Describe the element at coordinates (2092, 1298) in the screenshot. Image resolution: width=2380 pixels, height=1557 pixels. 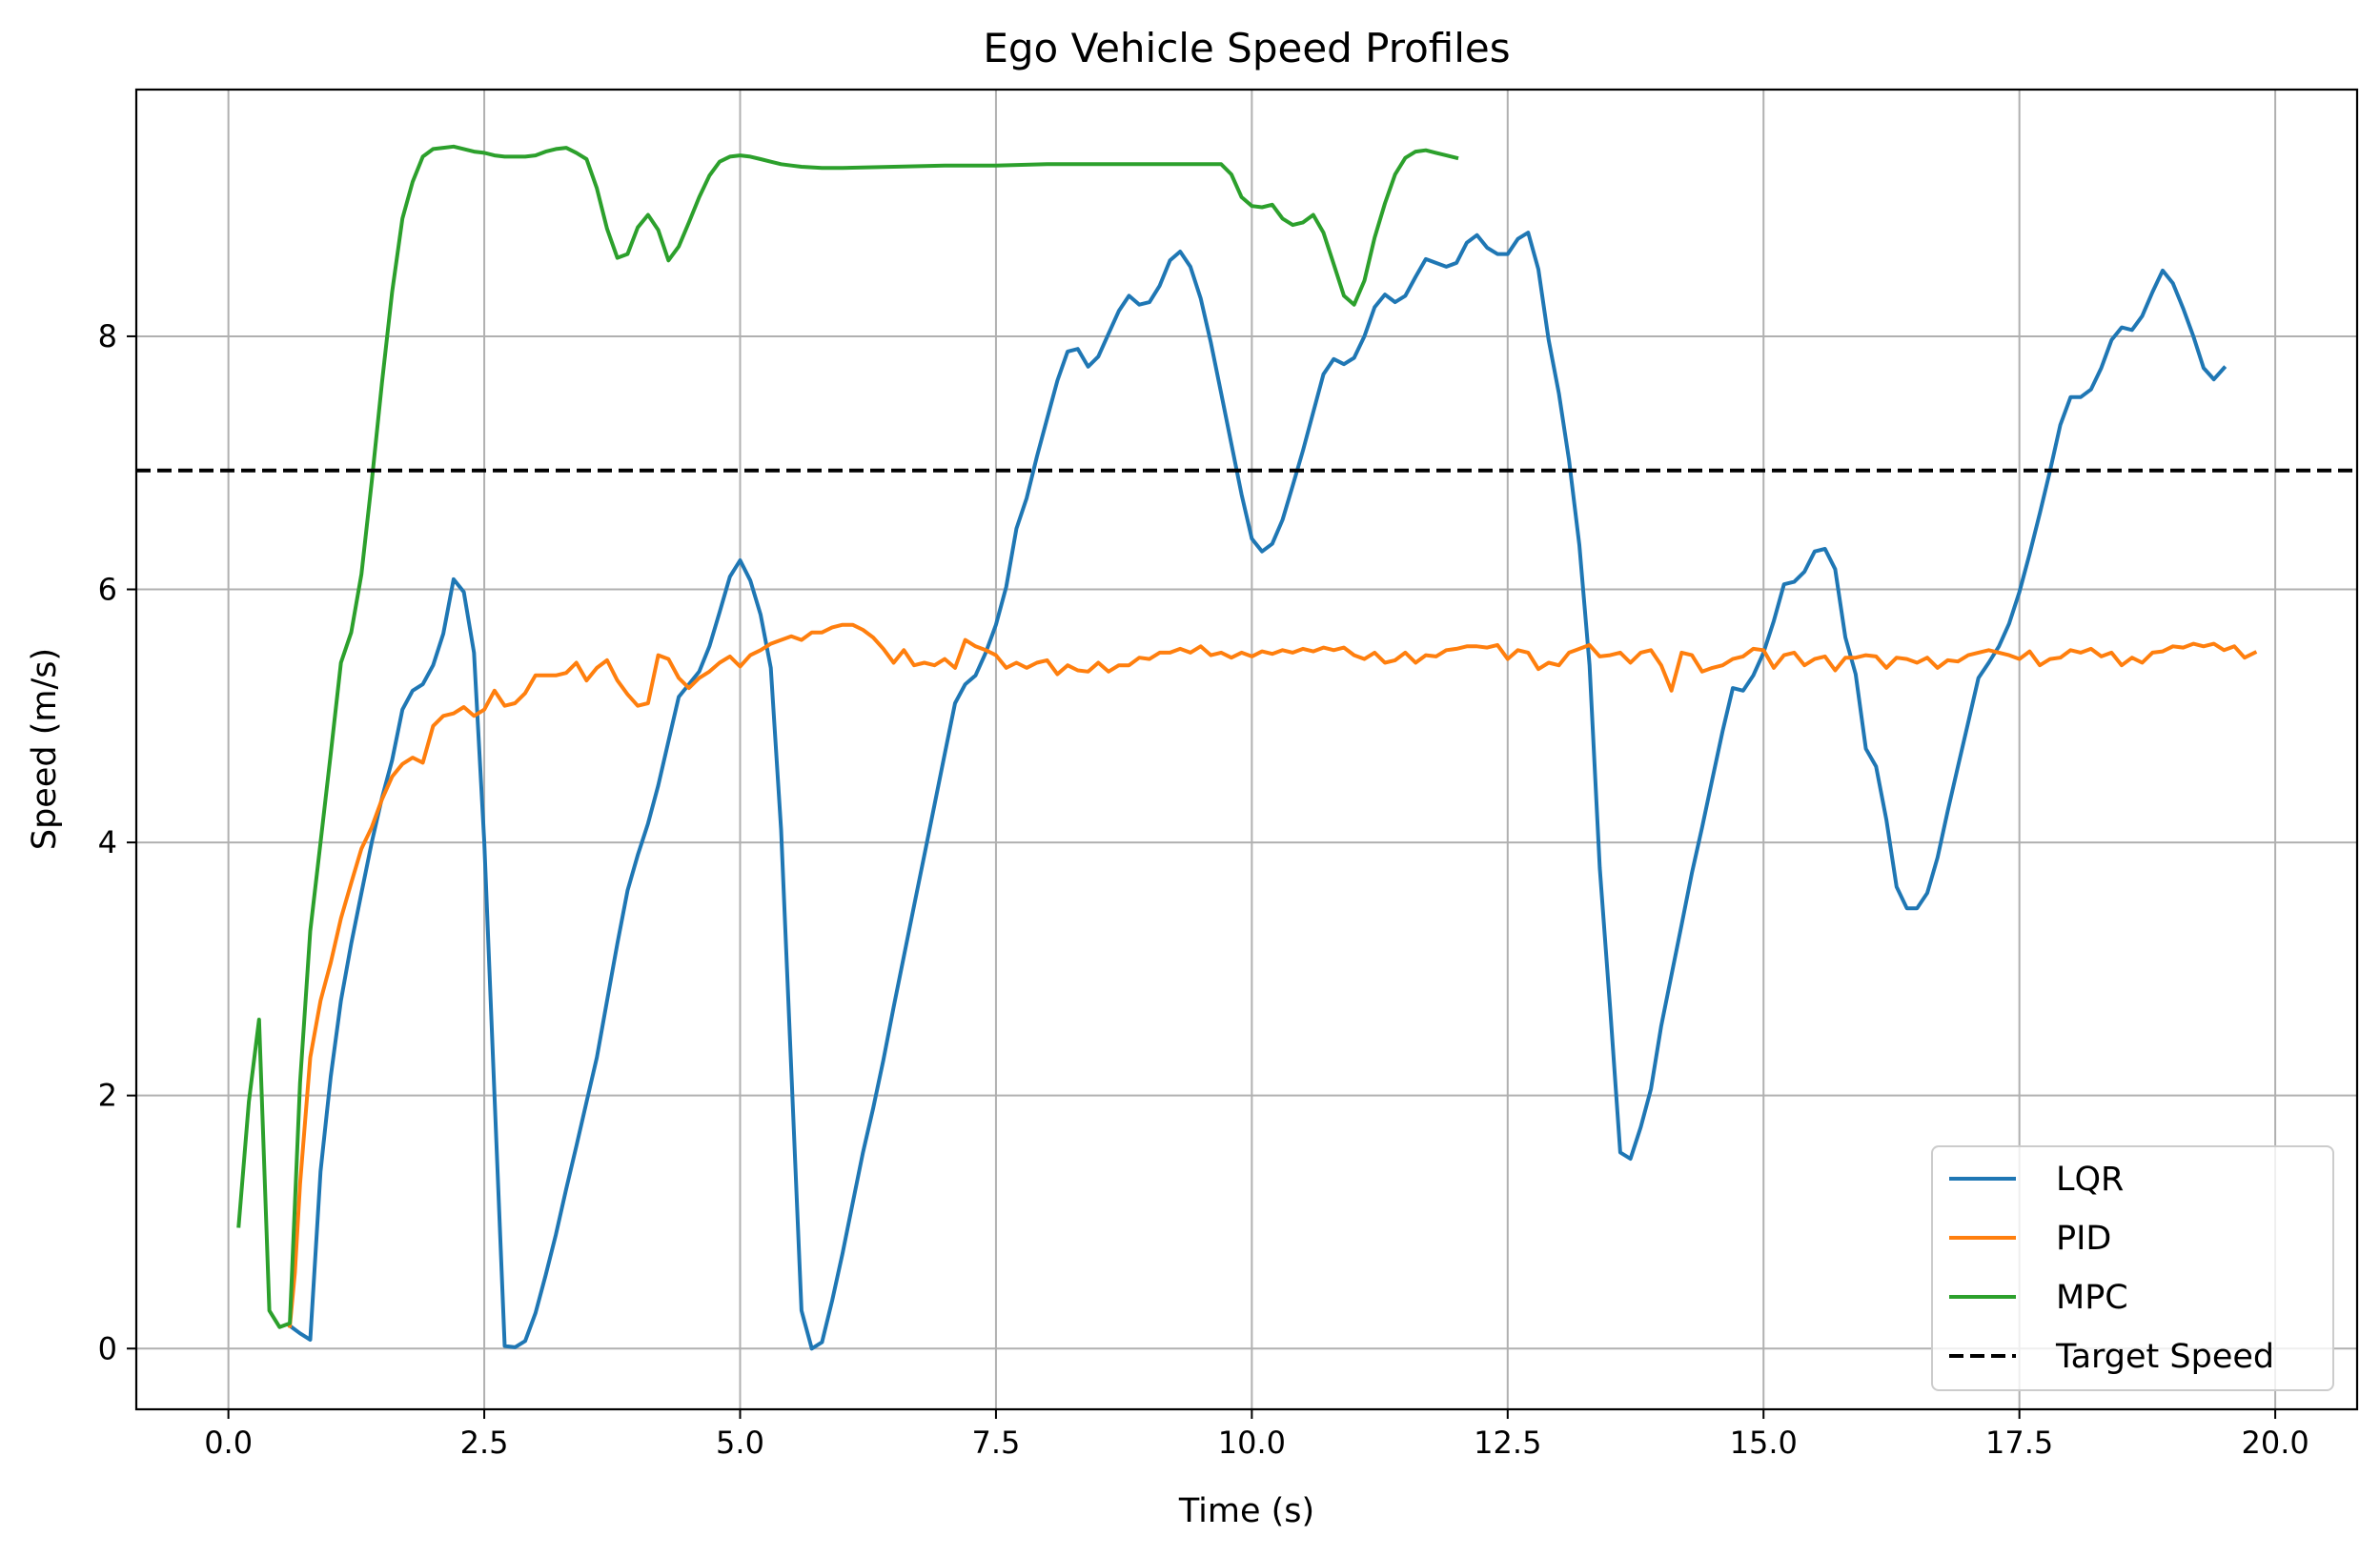
I see `legend-label-mpc: MPC` at that location.